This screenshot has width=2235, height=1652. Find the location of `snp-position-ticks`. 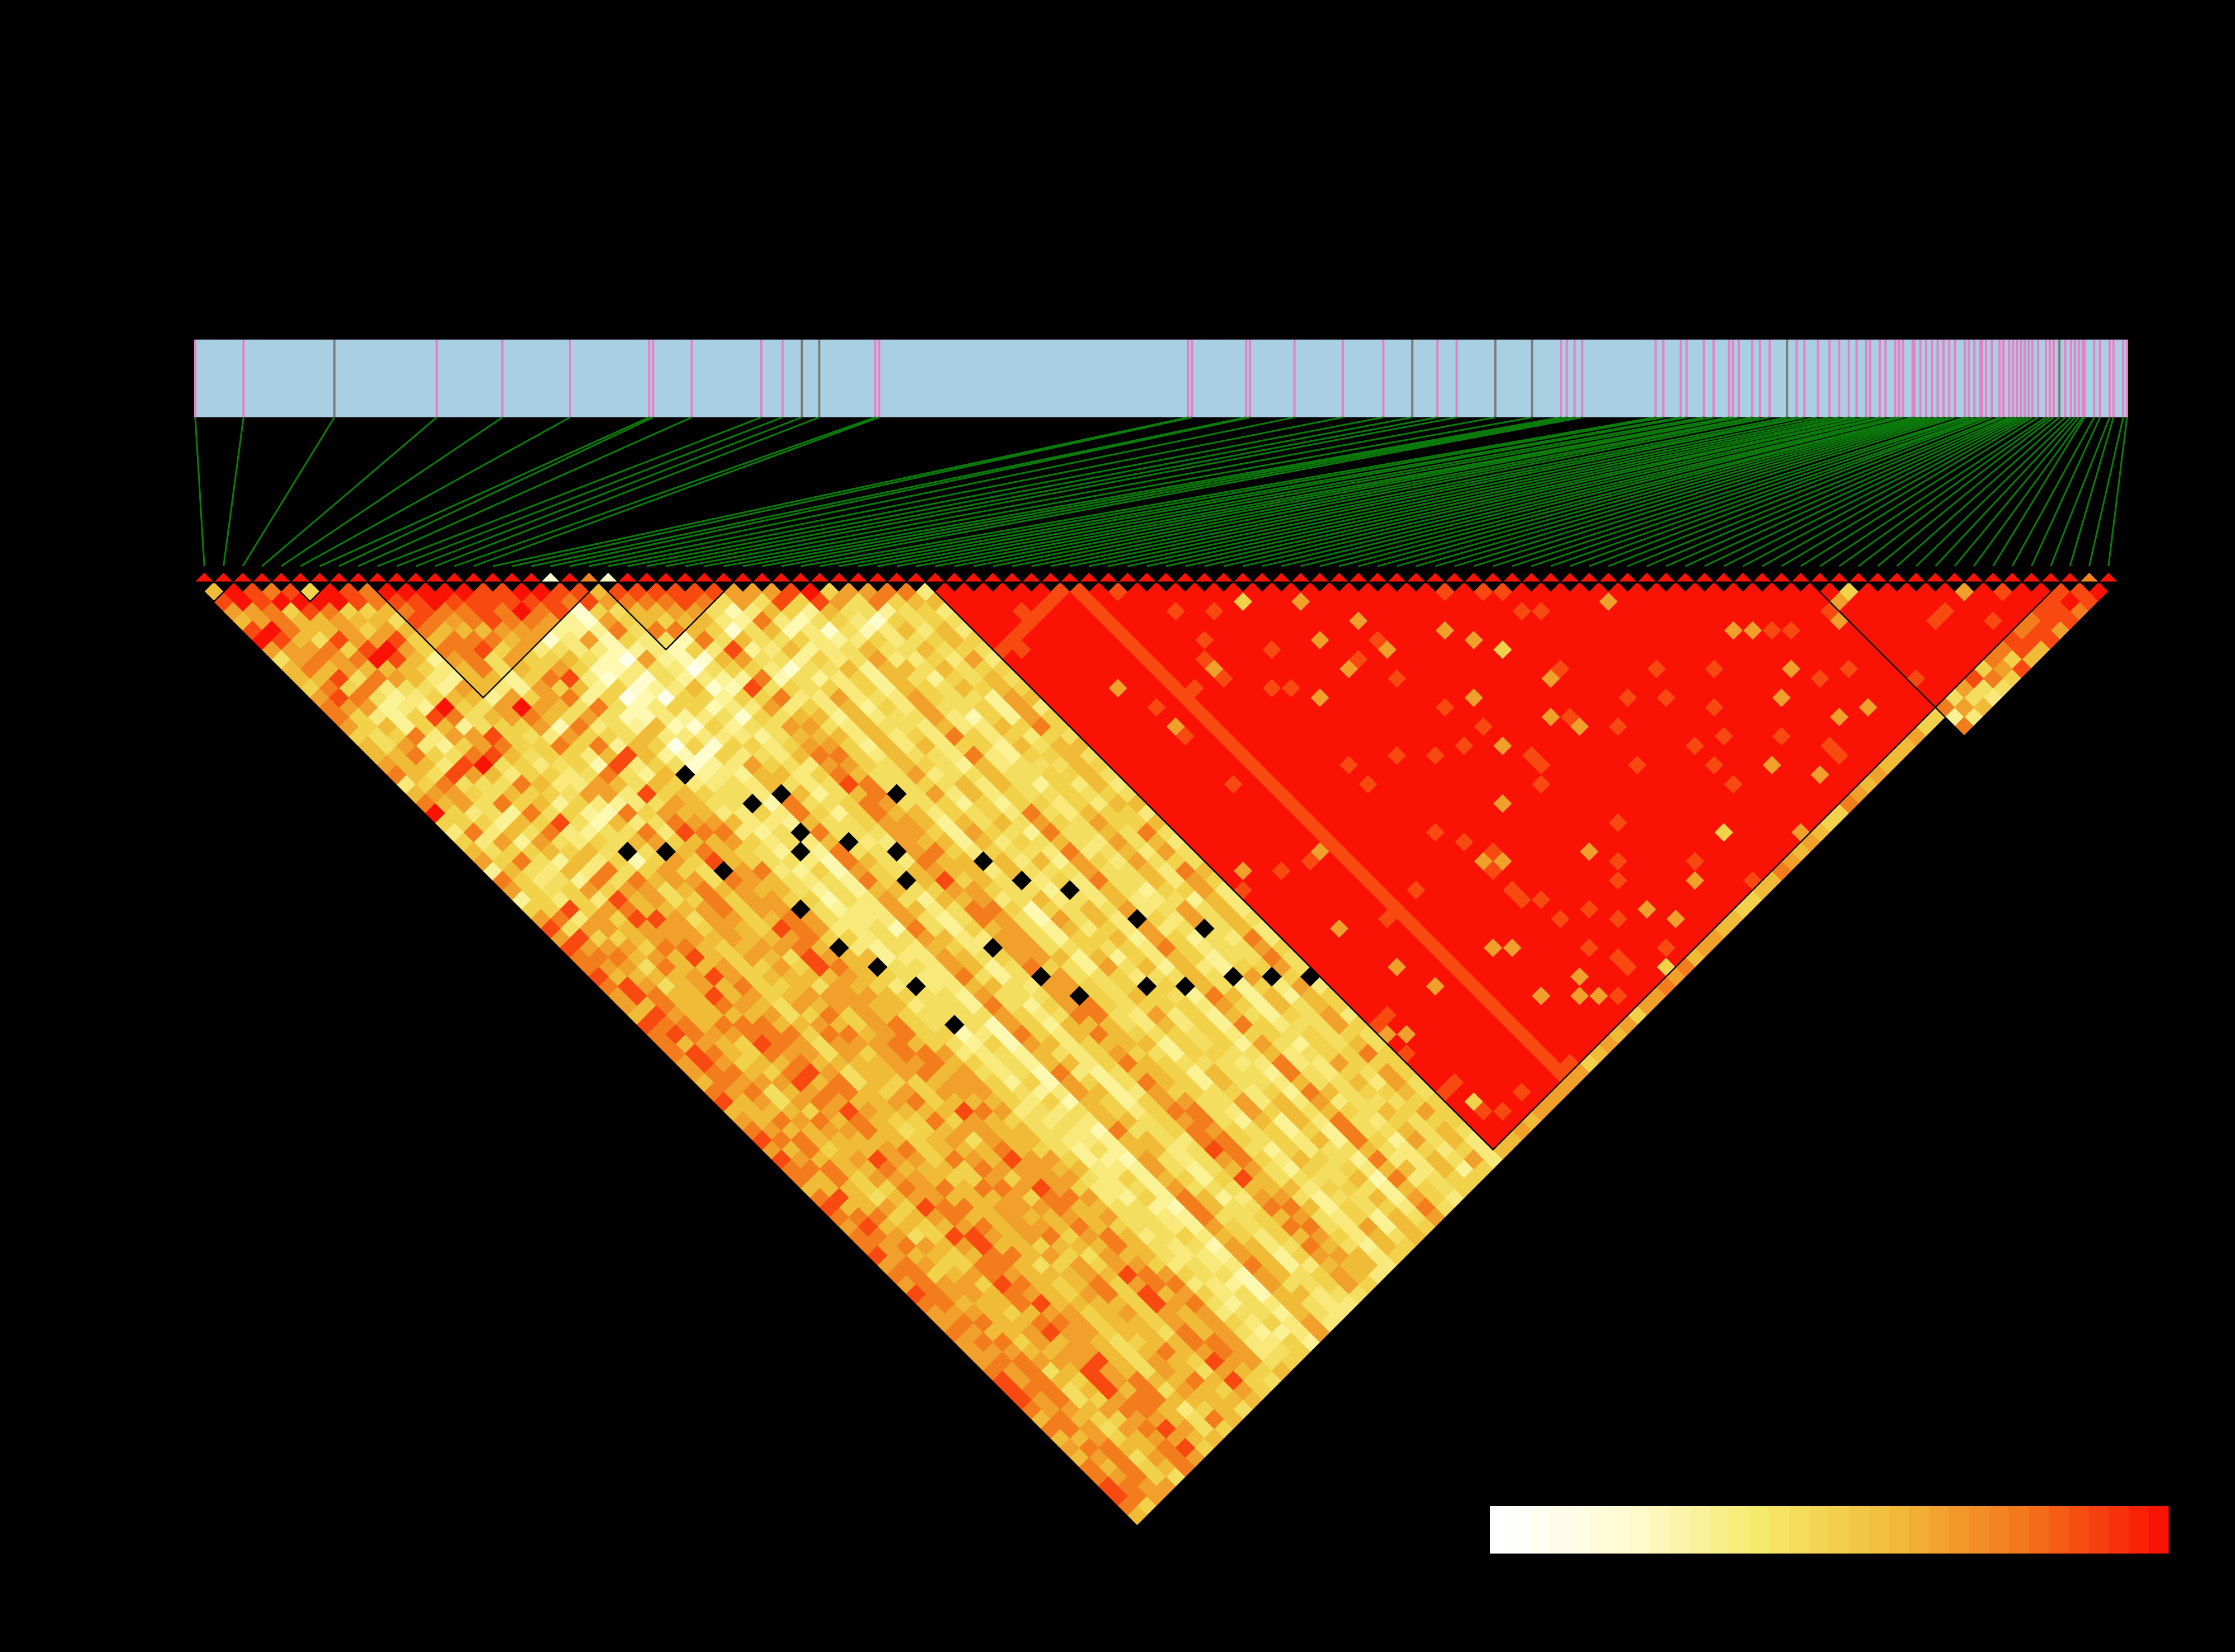

snp-position-ticks is located at coordinates (1161, 379).